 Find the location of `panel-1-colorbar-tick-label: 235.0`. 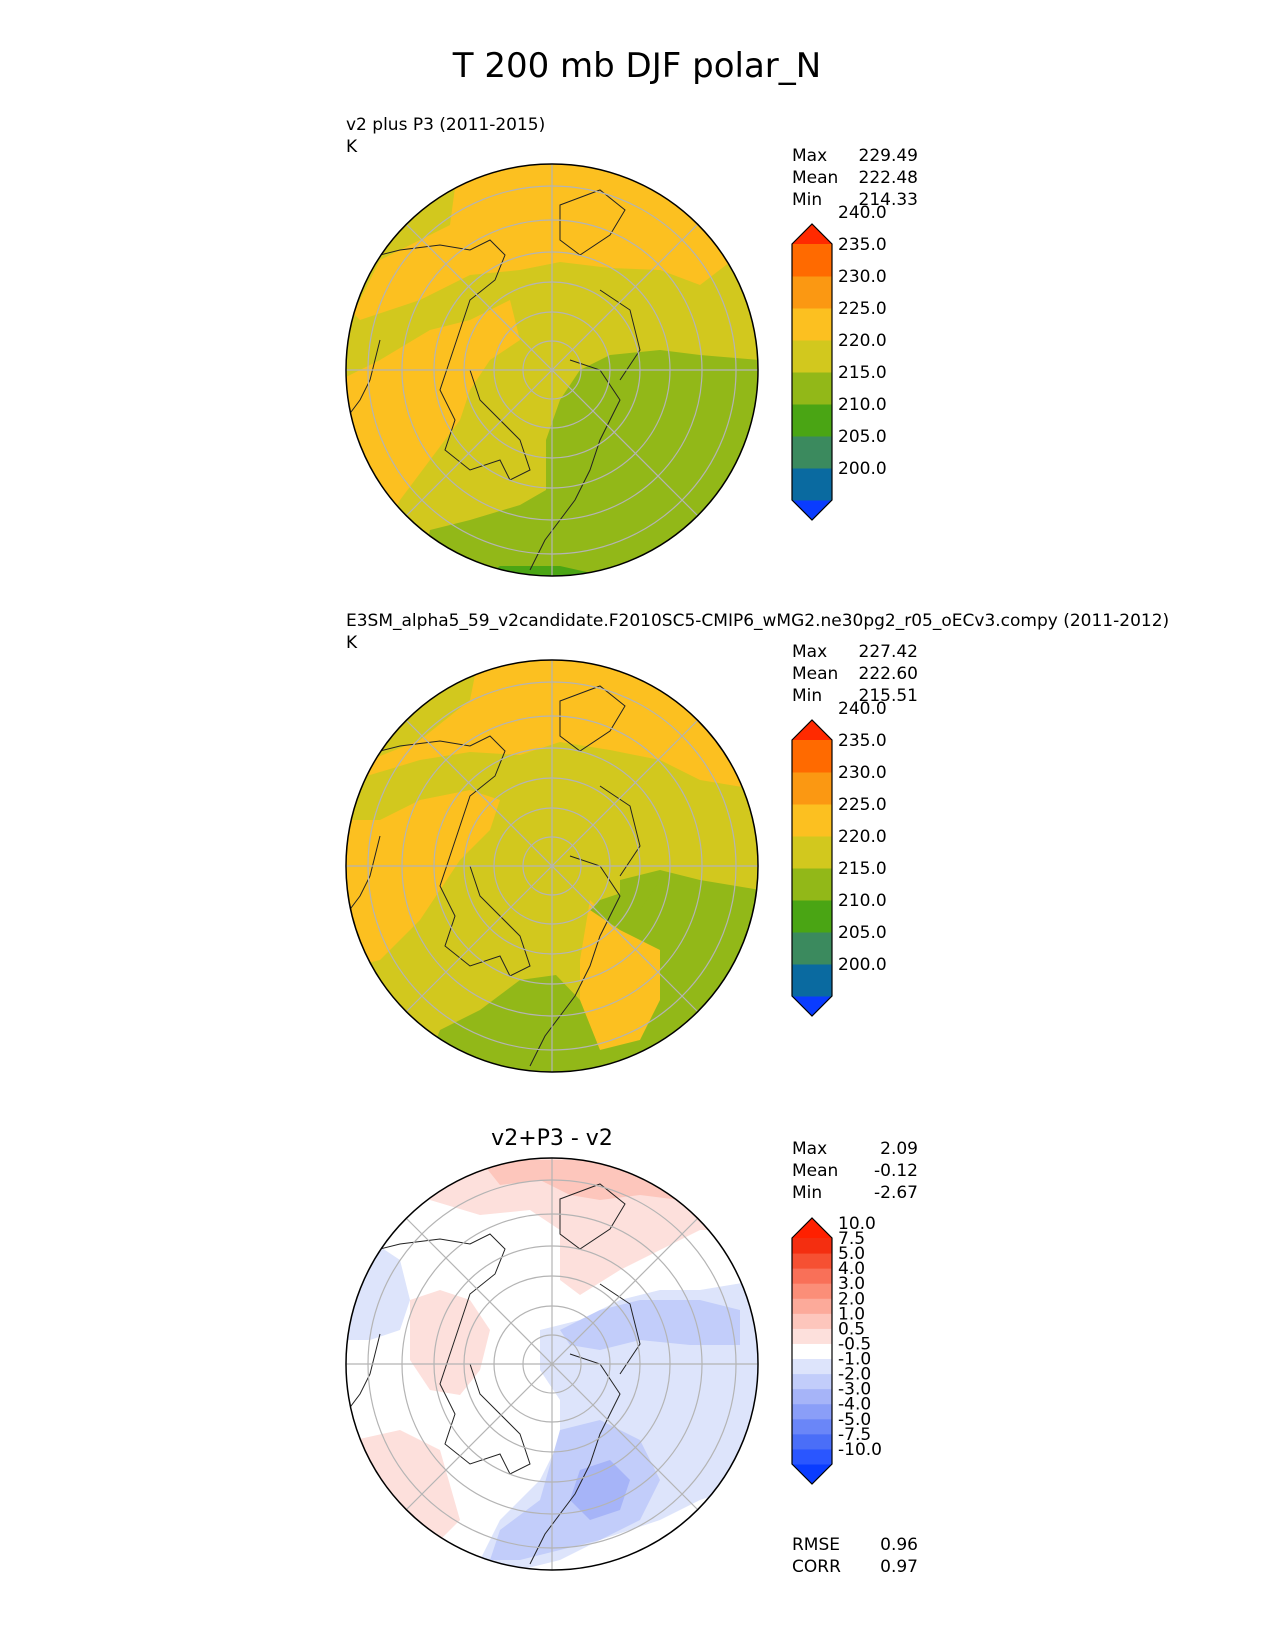

panel-1-colorbar-tick-label: 235.0 is located at coordinates (862, 245).